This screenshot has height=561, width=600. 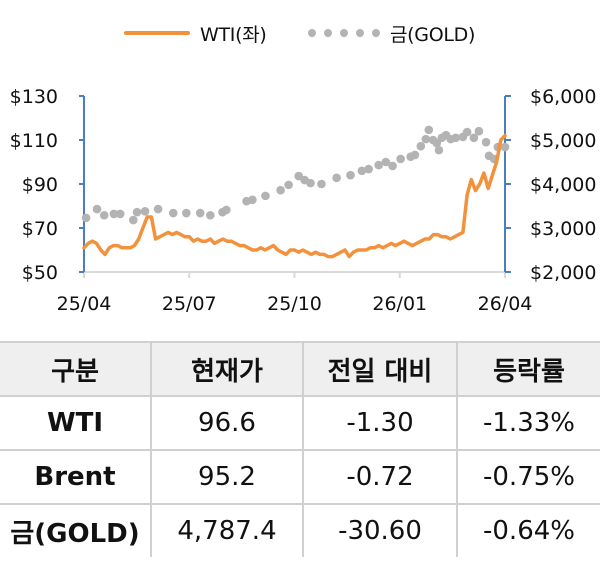 I want to click on table-row: Brent 95.2 -0.72 -0.75%, so click(x=300, y=477).